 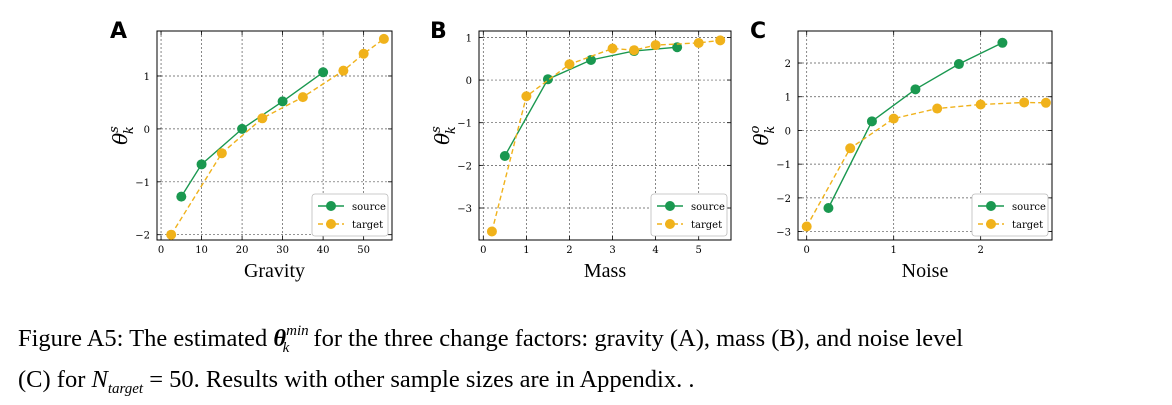 I want to click on caption-theta-sub: k, so click(x=286, y=348).